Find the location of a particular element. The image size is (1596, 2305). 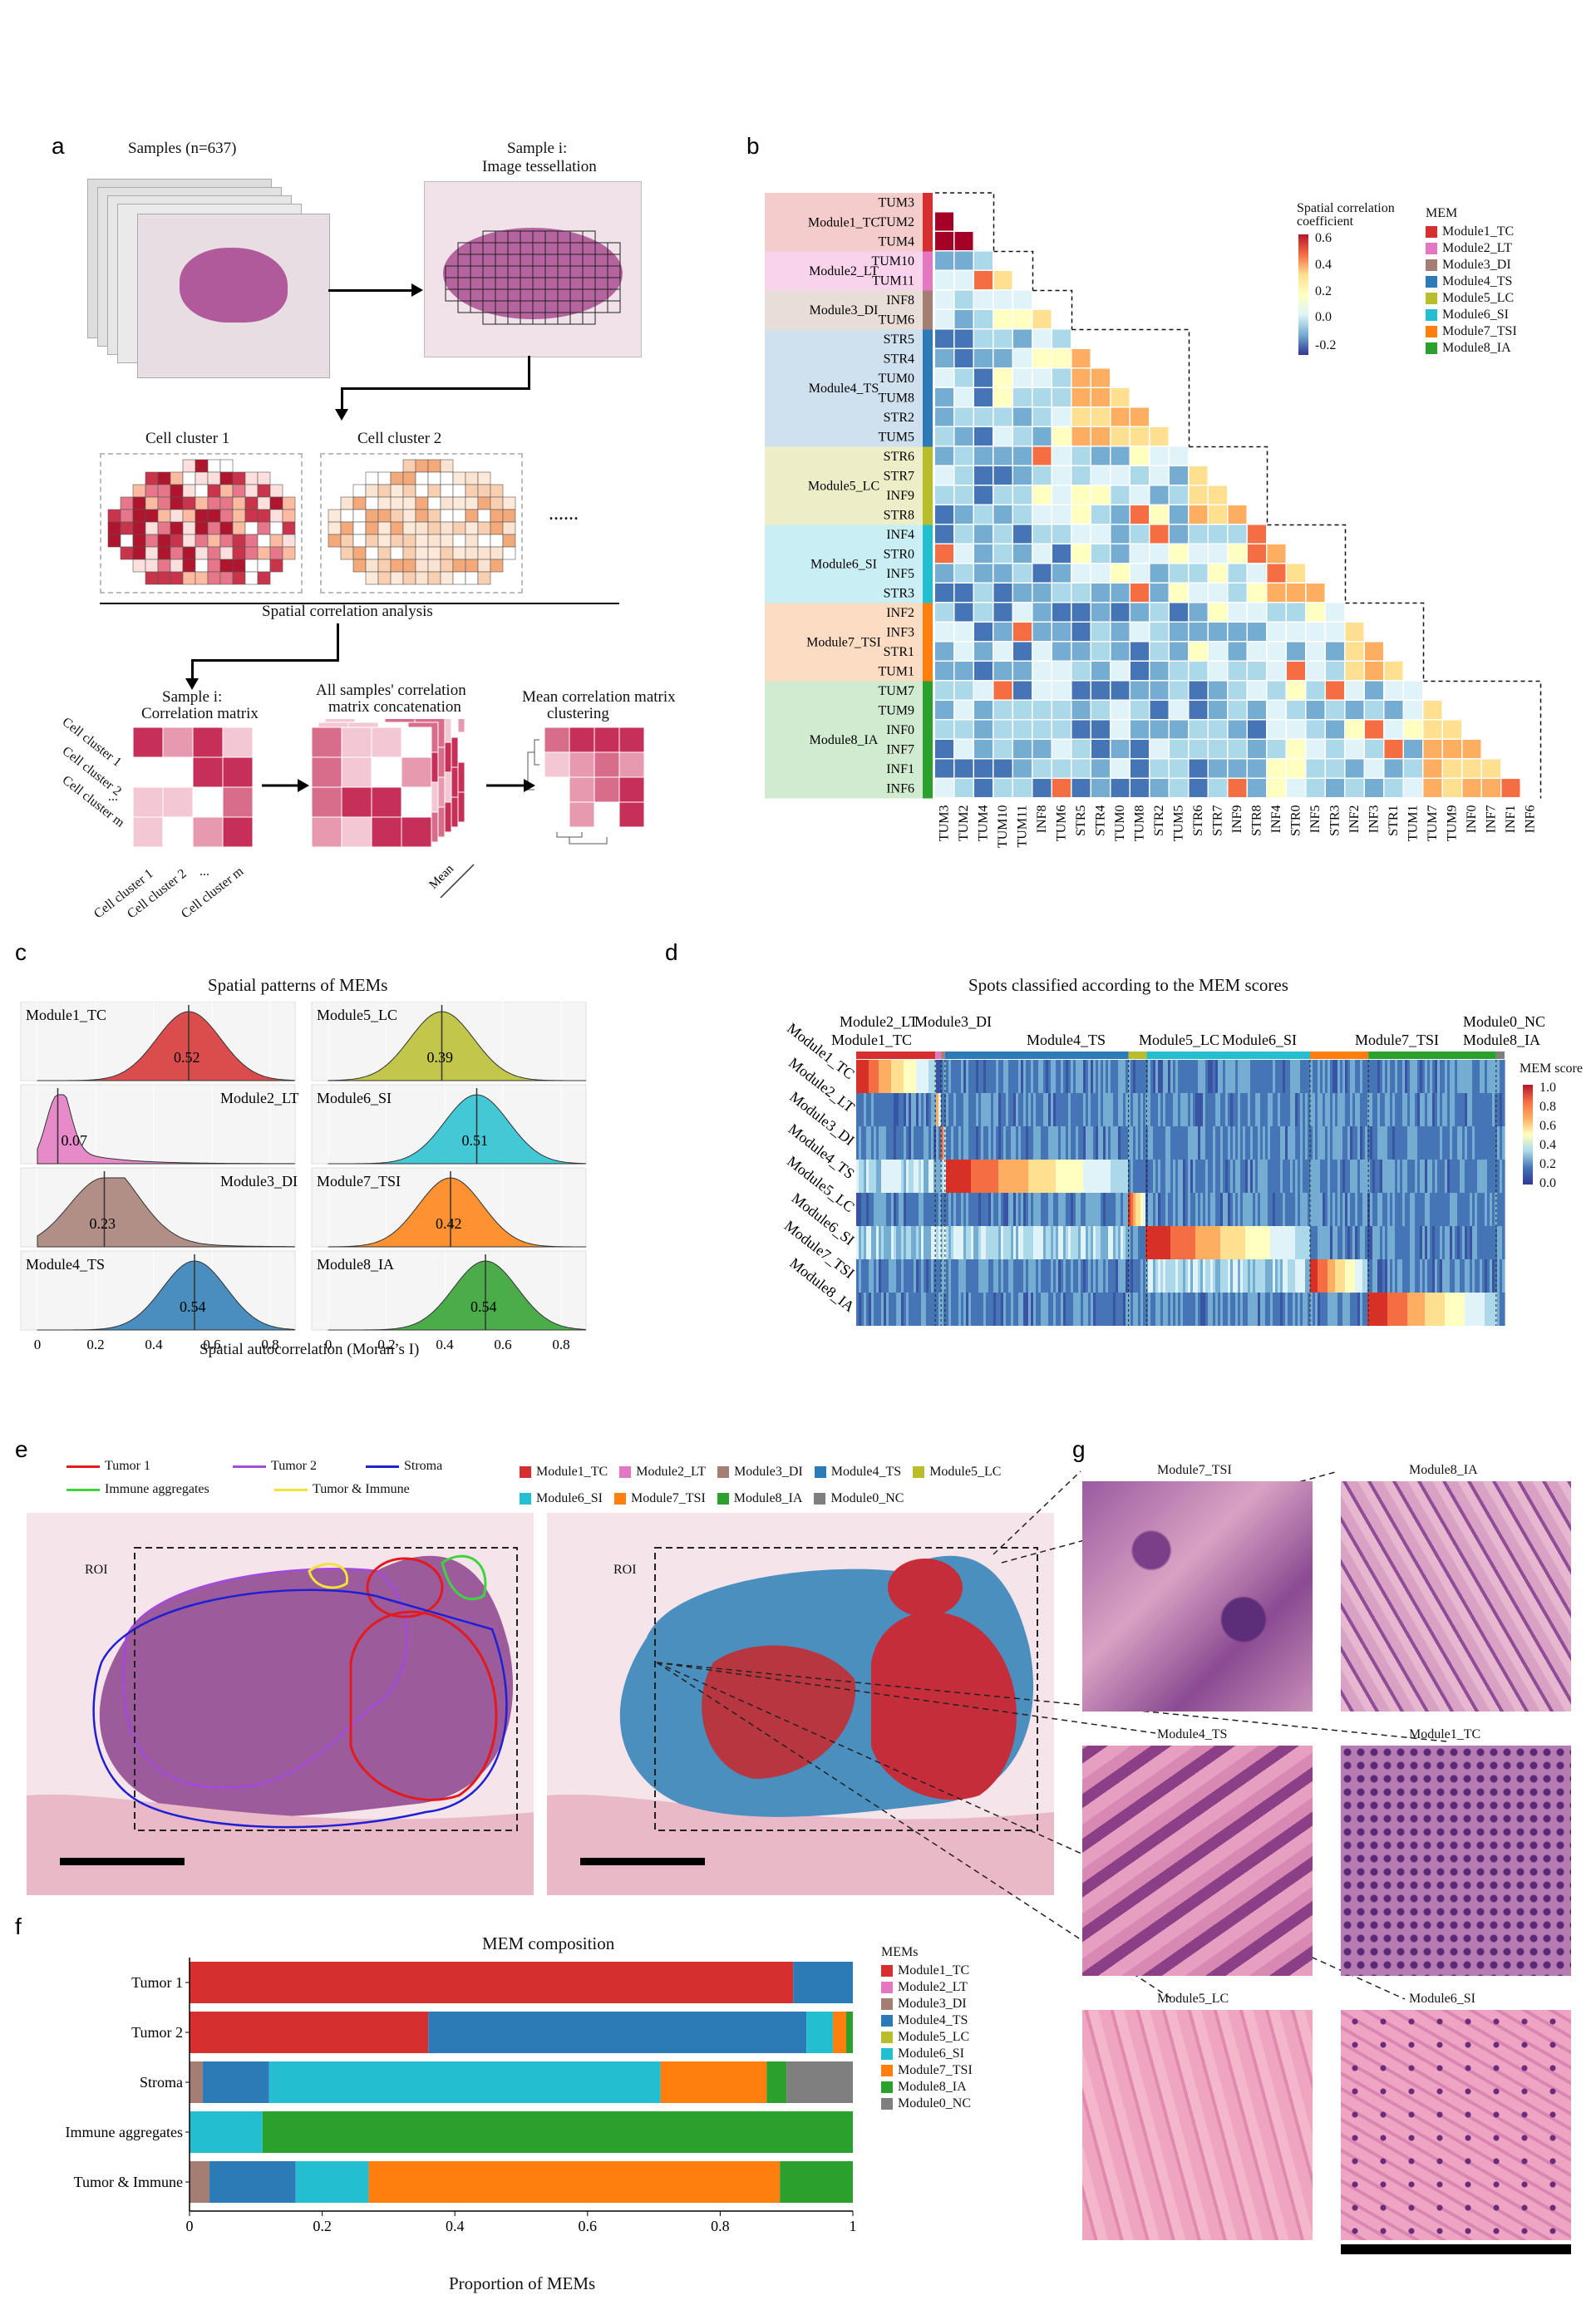

col-label: STR2 is located at coordinates (1159, 821).